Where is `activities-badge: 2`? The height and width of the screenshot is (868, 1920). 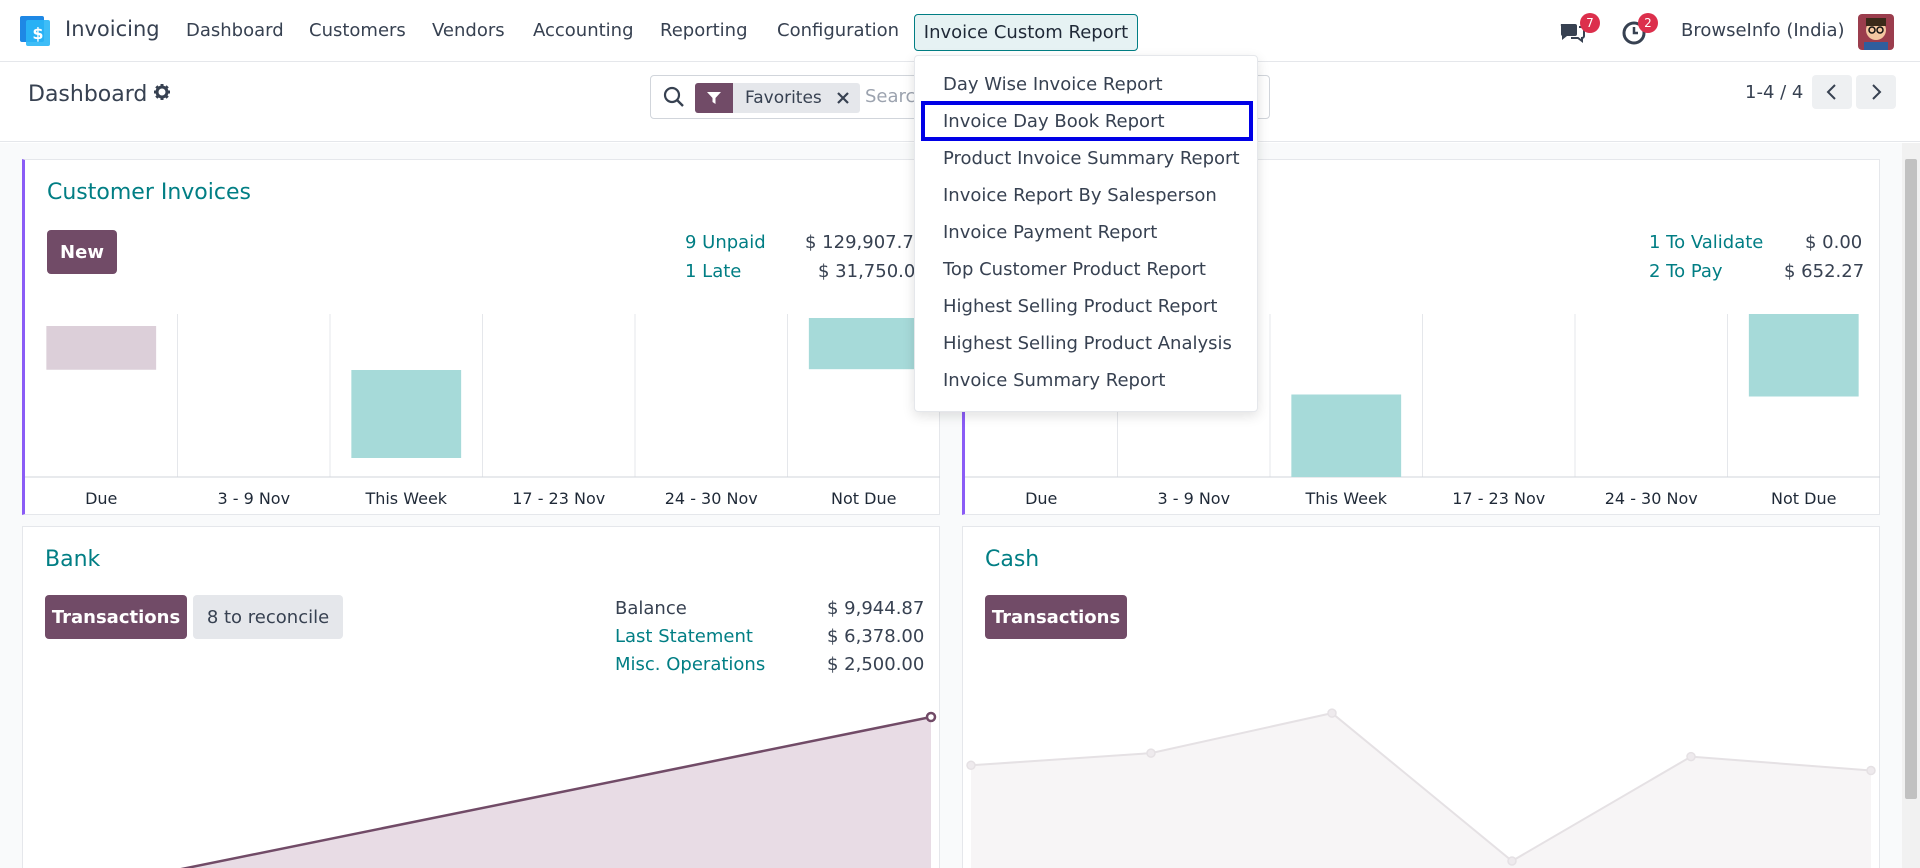
activities-badge: 2 is located at coordinates (1648, 23).